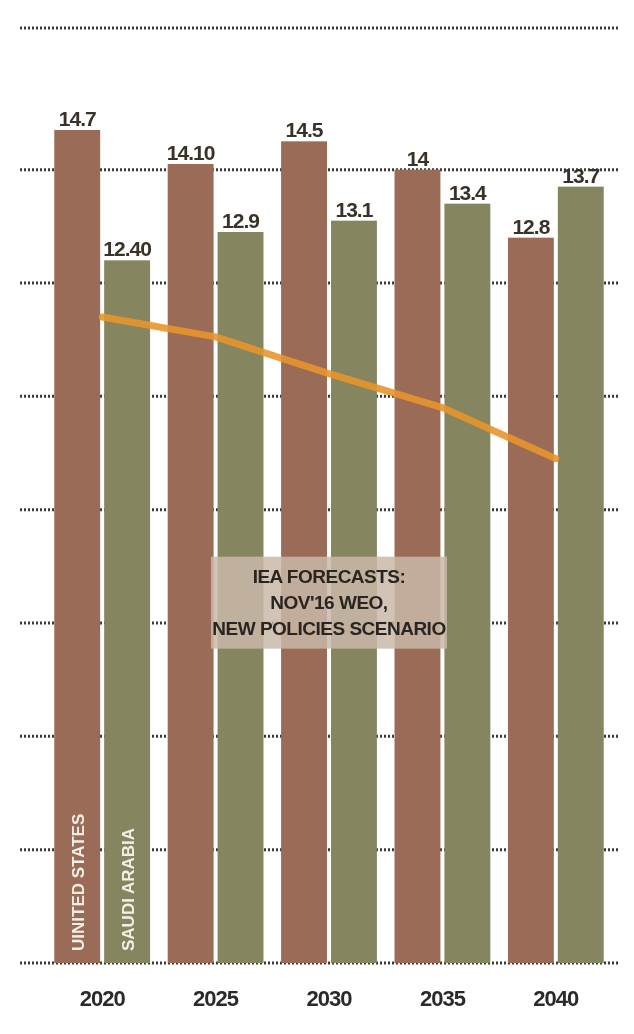  I want to click on x-tick-label: 2030, so click(329, 998).